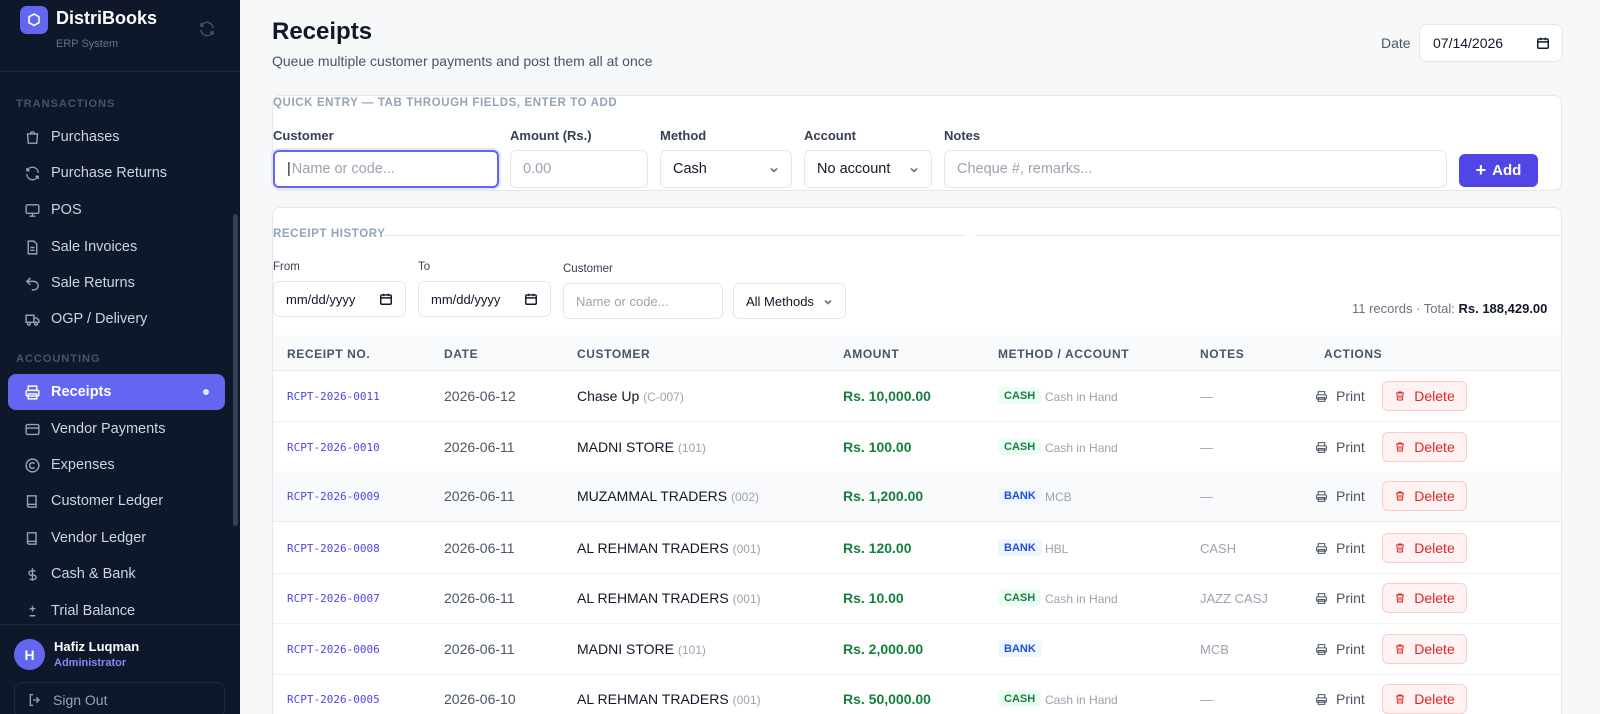  I want to click on sidebar-item-trial-balance: Trial Balance, so click(116, 608).